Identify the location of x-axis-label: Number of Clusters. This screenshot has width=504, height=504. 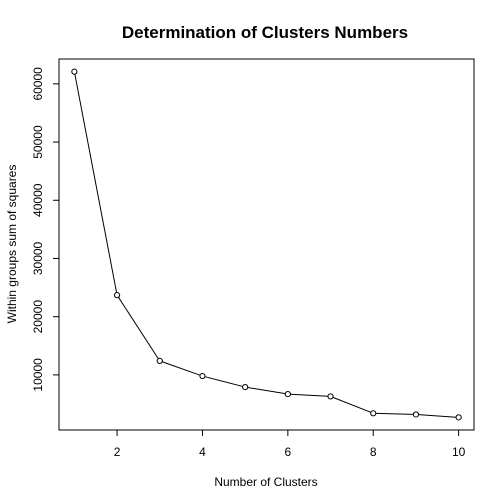
(265, 482).